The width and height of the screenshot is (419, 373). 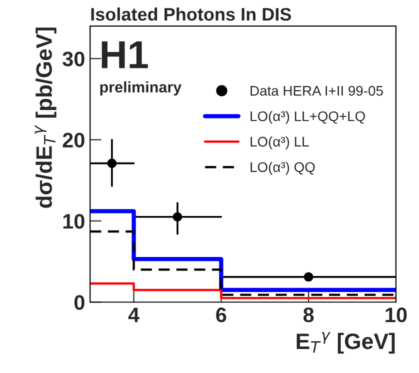 What do you see at coordinates (45, 118) in the screenshot?
I see `y-axis-title: dσ/dE$_{T}$$^{γ}$ [pb/GeV]` at bounding box center [45, 118].